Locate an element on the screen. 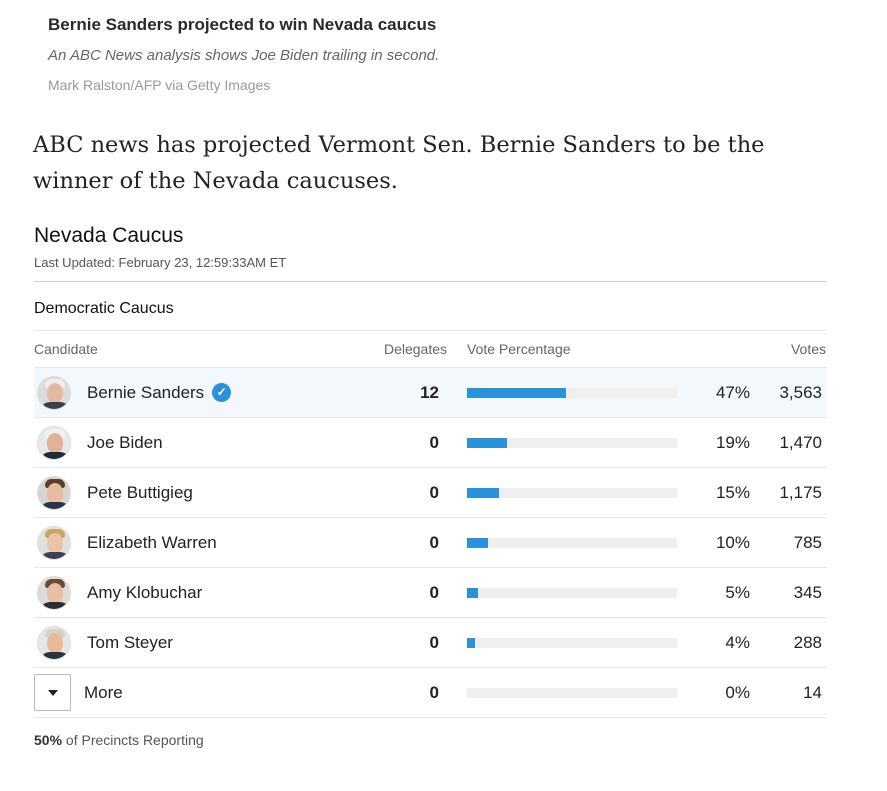 The image size is (887, 791). delegates-value: 12 is located at coordinates (429, 392).